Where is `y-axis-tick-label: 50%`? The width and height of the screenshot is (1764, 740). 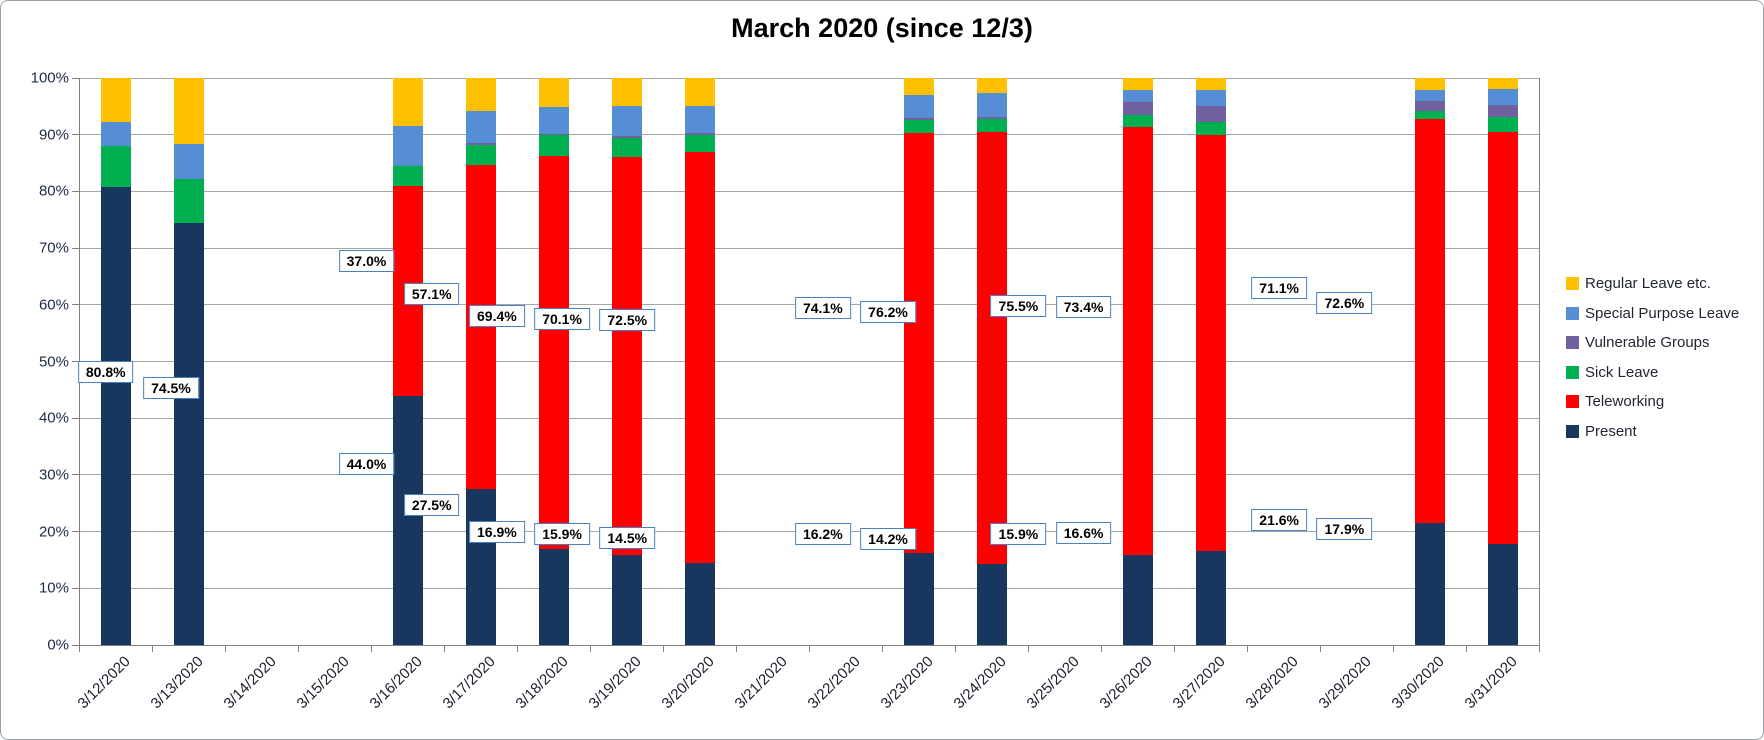 y-axis-tick-label: 50% is located at coordinates (53, 361).